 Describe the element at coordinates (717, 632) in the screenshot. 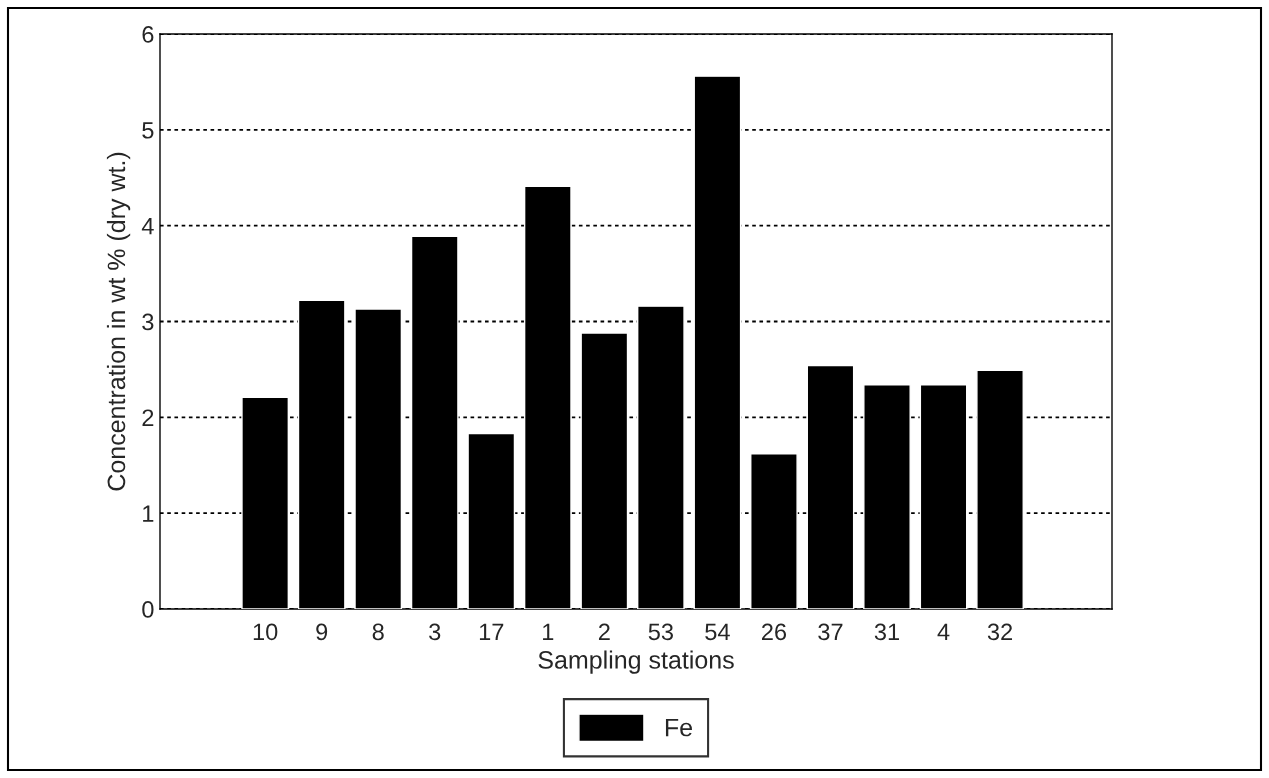

I see `x-tick-label: 54` at that location.